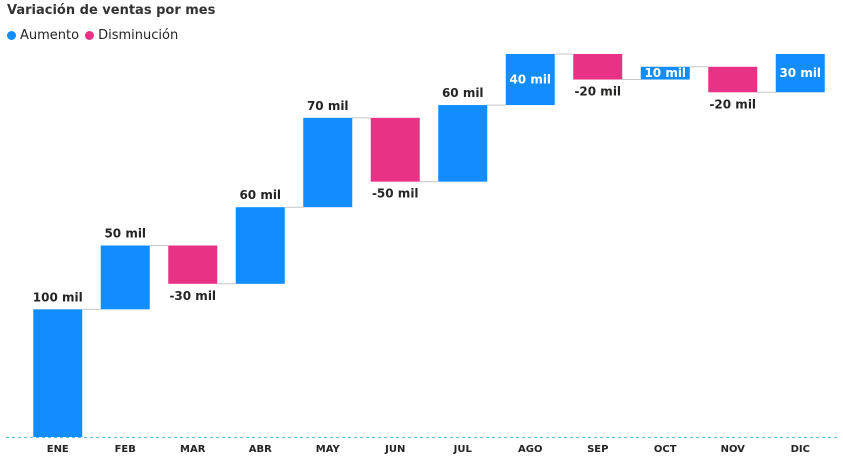  I want to click on bar-nov, so click(733, 79).